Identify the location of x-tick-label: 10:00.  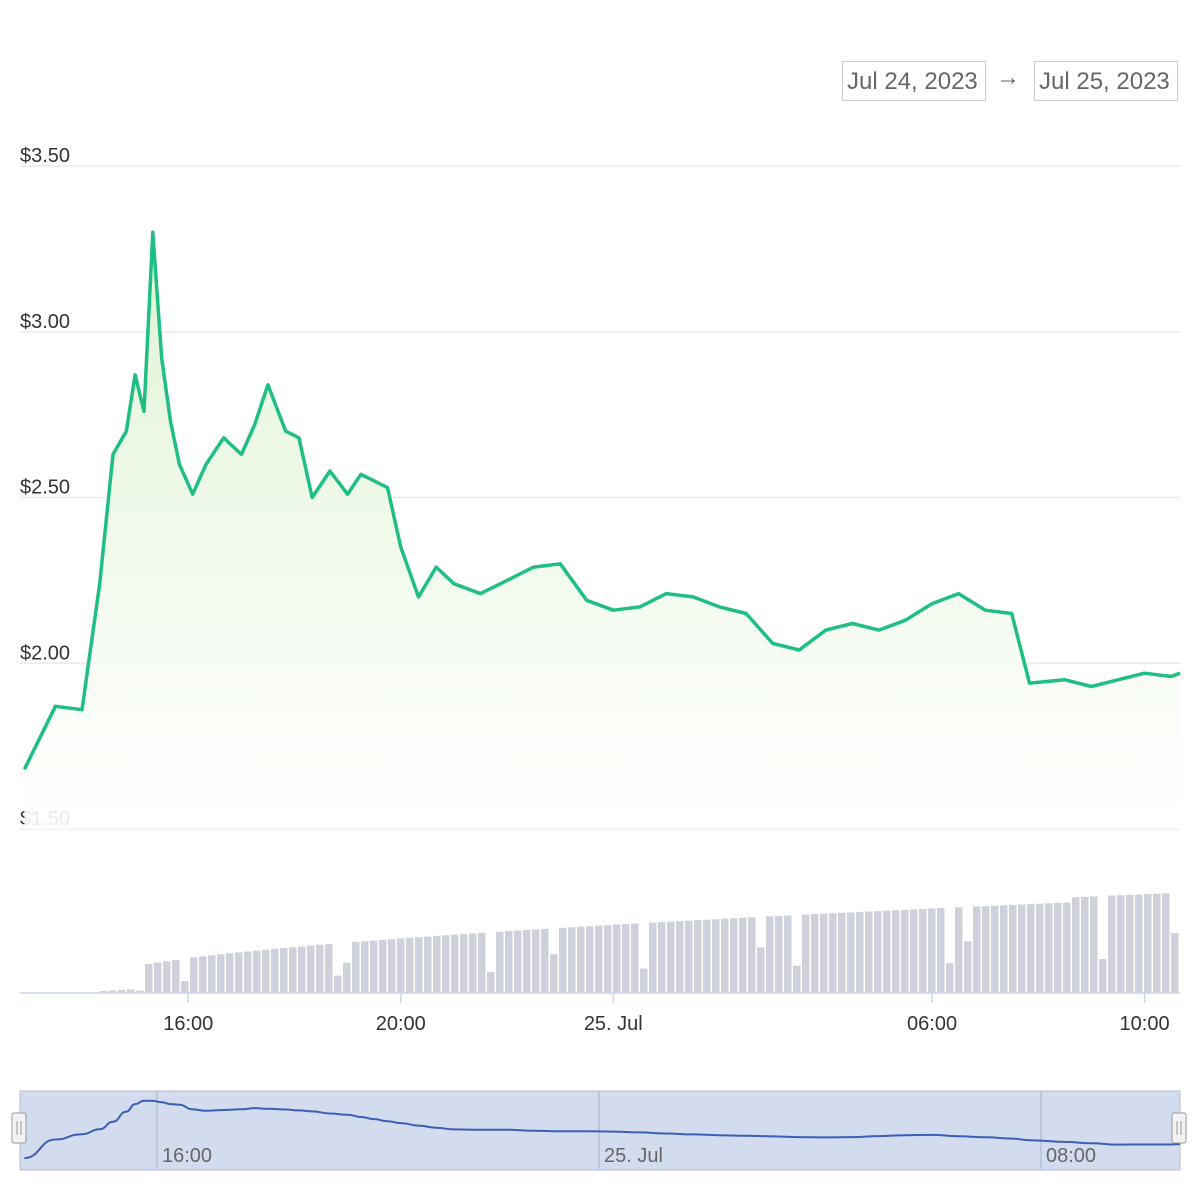
(1145, 1024).